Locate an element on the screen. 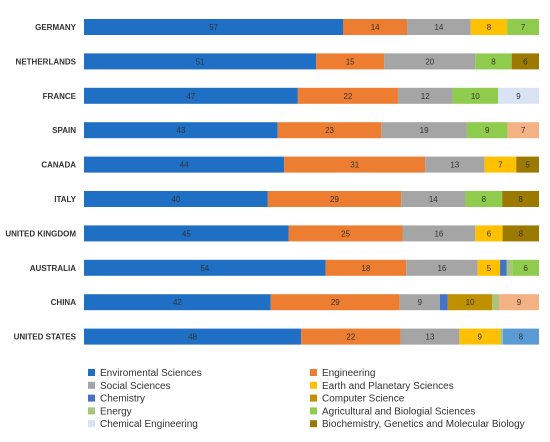 The image size is (550, 442). bar-segment-china-computer-science is located at coordinates (470, 302).